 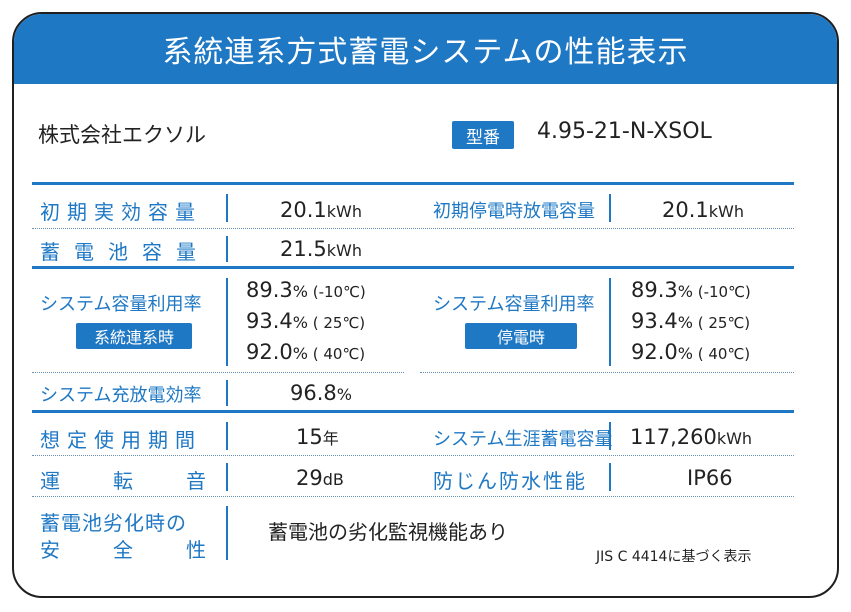 I want to click on degradation-safety-value: 蓄電池の劣化監視機能あり, so click(x=388, y=532).